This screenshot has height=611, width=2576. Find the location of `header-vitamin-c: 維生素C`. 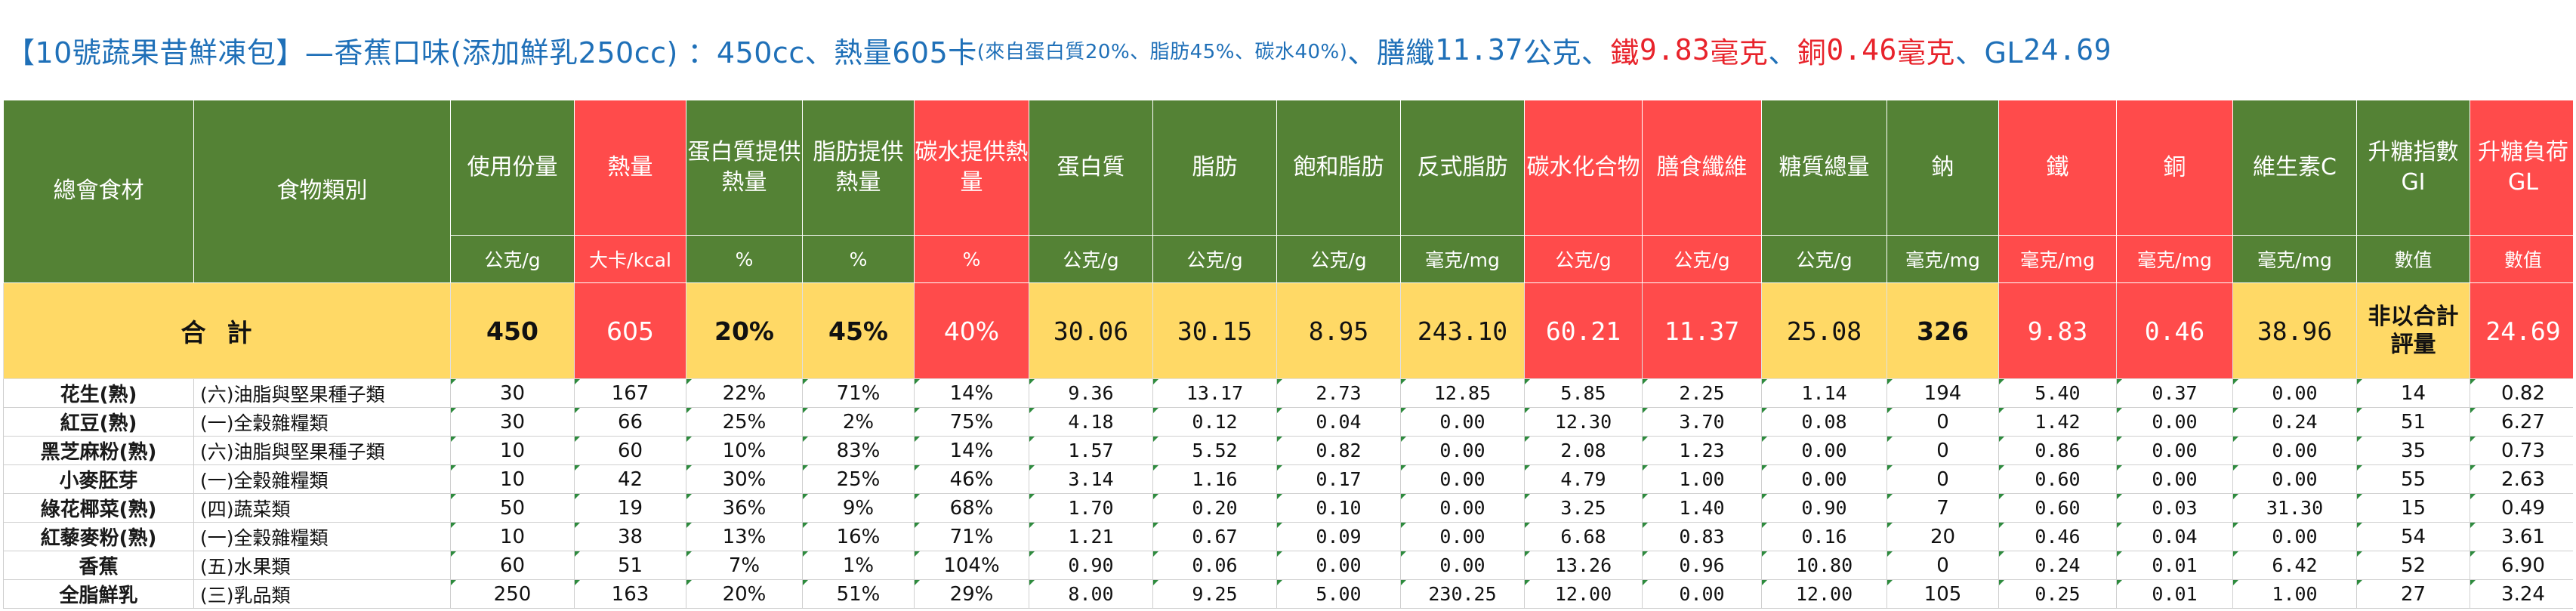

header-vitamin-c: 維生素C is located at coordinates (2294, 168).